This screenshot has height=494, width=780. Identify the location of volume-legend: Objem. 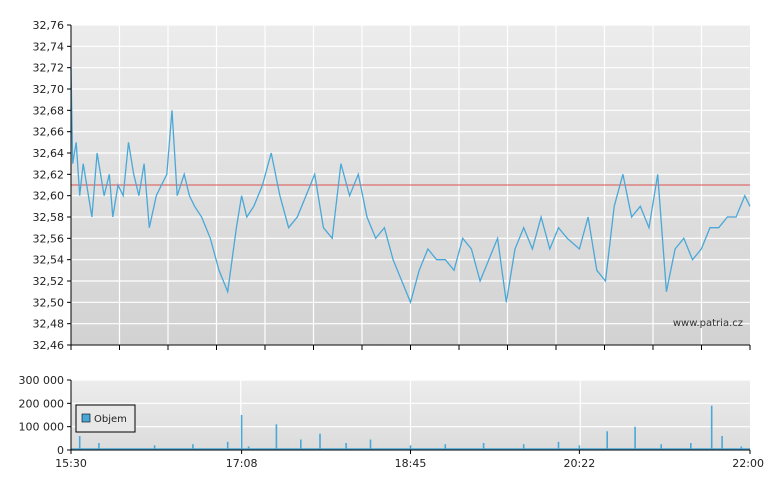
(105, 418).